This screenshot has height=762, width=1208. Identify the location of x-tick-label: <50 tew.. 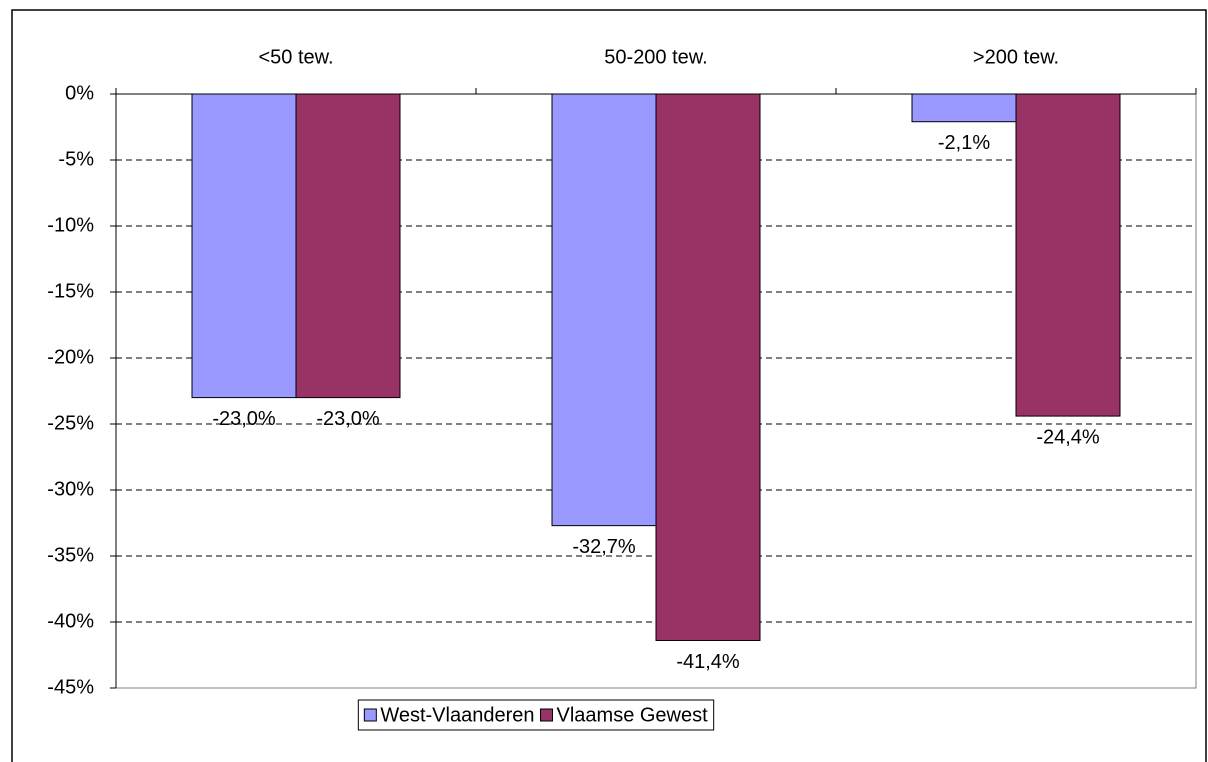
(295, 57).